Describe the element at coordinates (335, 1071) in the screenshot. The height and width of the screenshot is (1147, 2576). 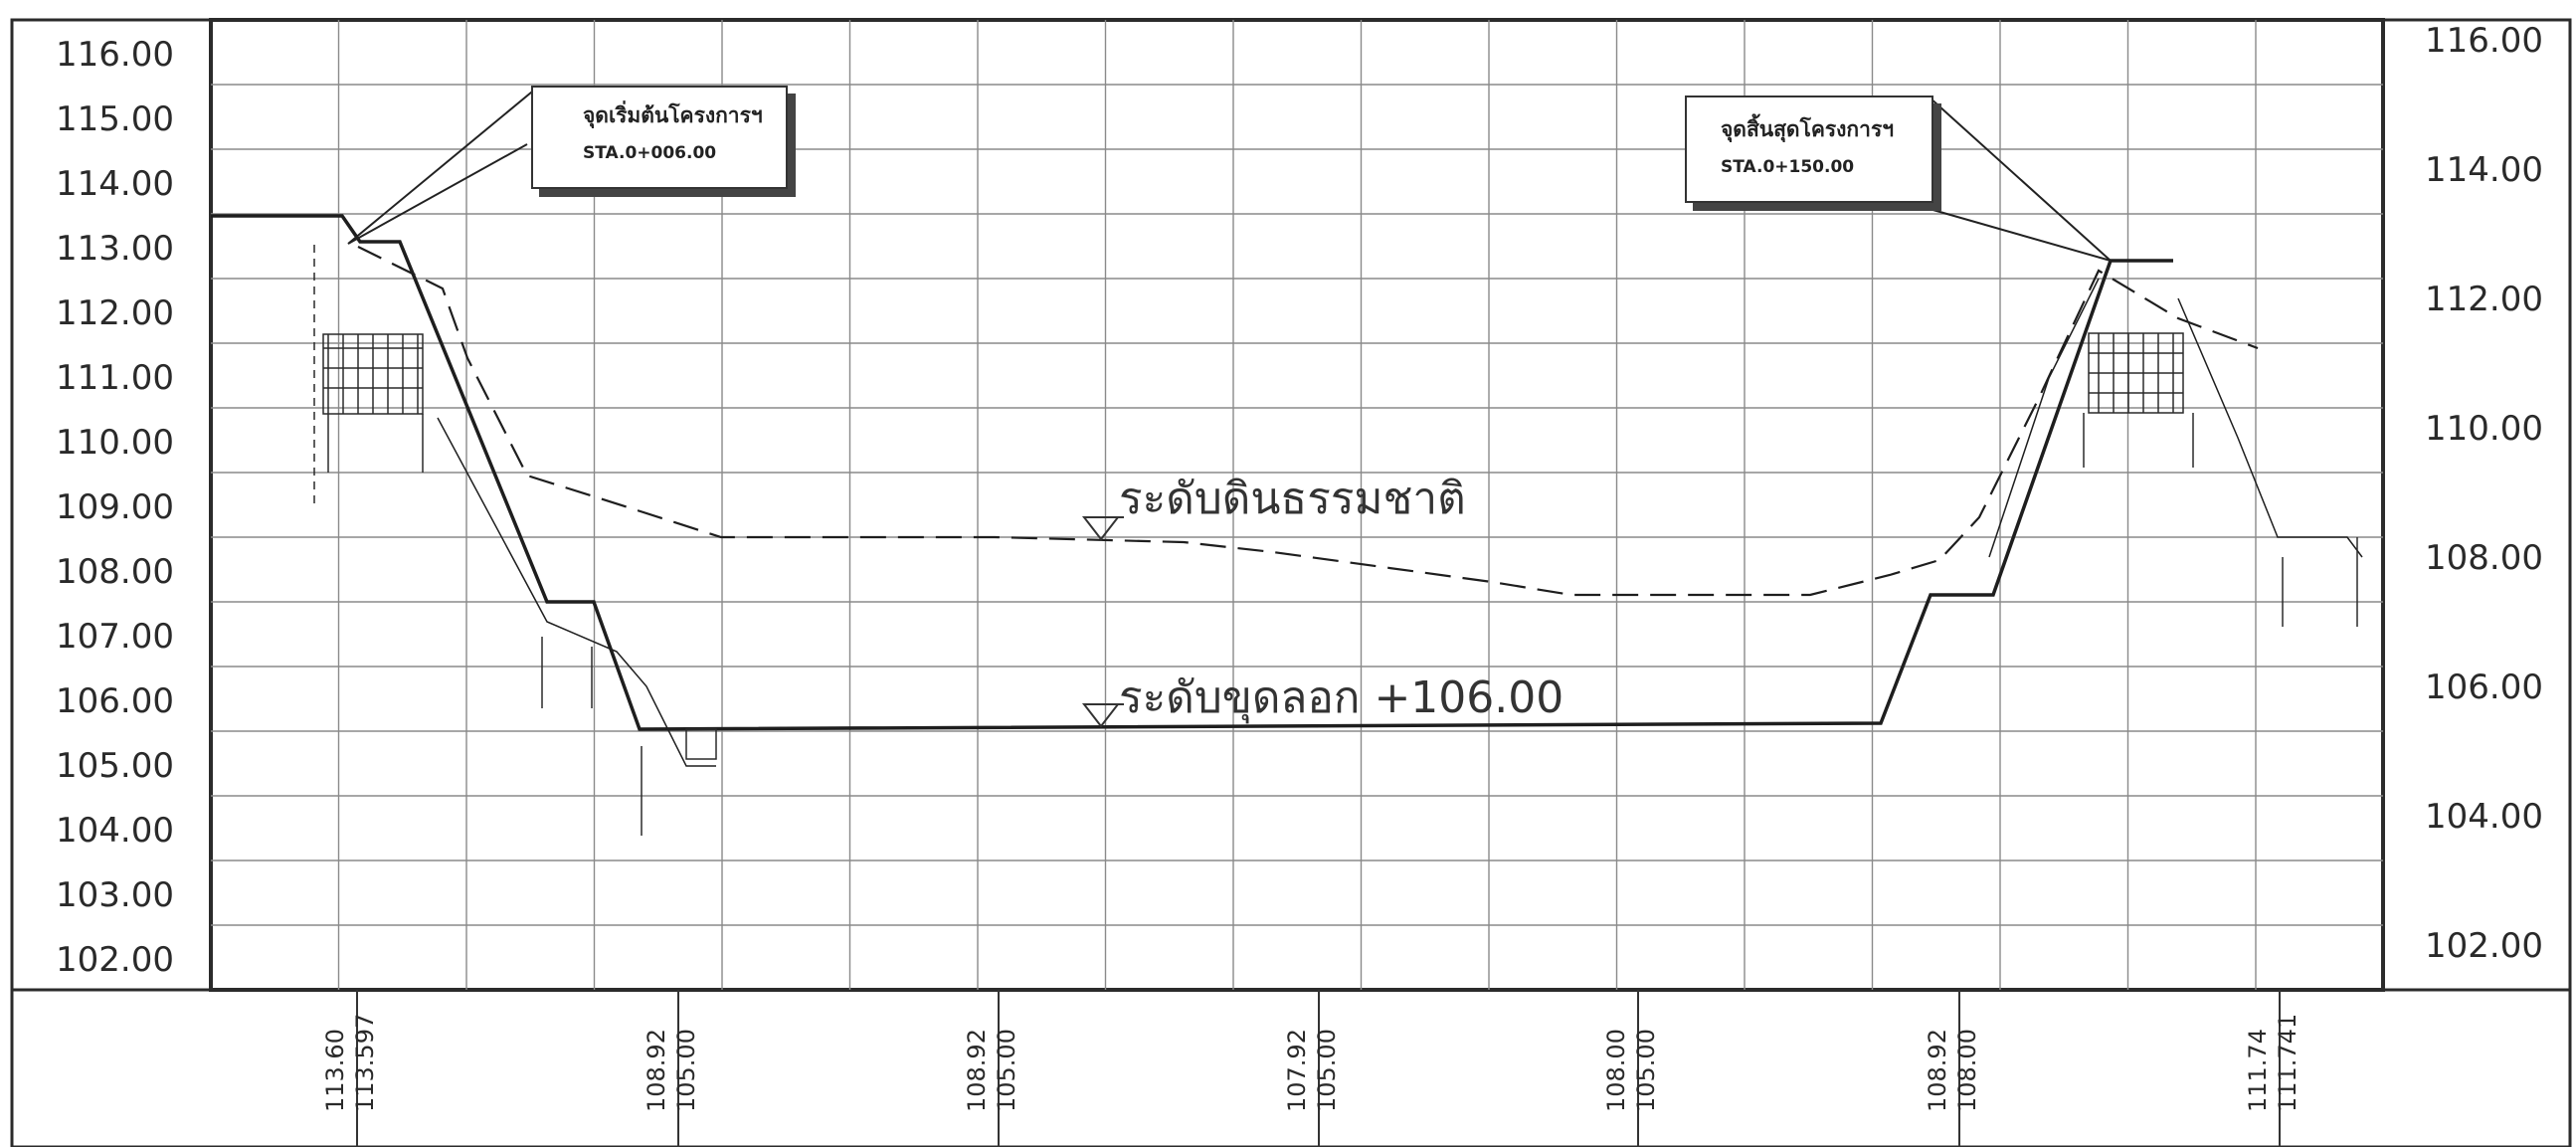
I see `station-existing-level: 113.60` at that location.